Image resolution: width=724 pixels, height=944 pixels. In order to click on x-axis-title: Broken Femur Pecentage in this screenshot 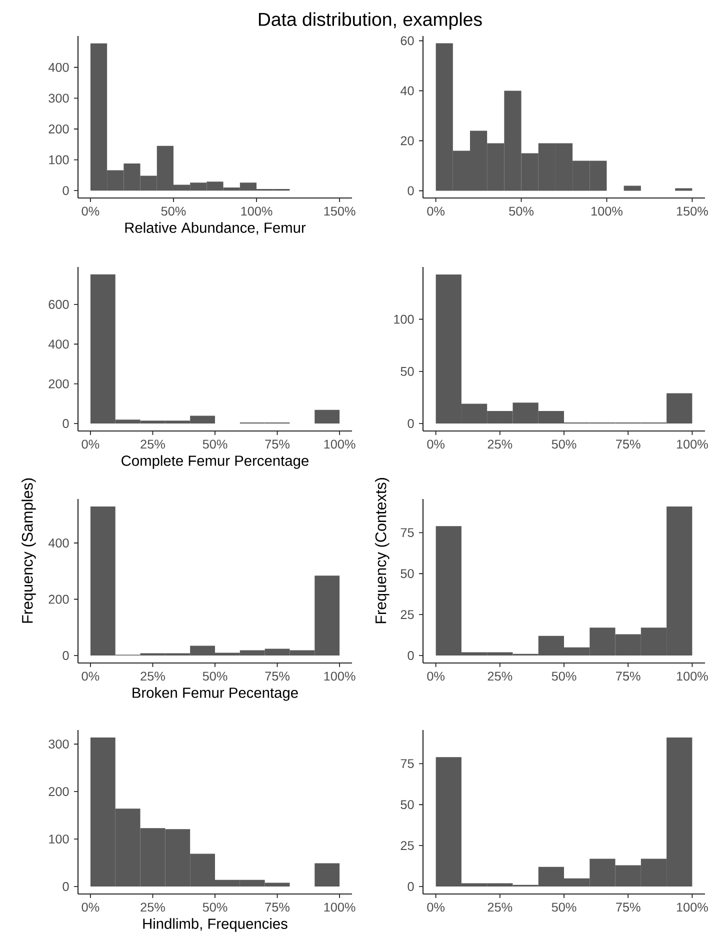, I will do `click(215, 694)`.